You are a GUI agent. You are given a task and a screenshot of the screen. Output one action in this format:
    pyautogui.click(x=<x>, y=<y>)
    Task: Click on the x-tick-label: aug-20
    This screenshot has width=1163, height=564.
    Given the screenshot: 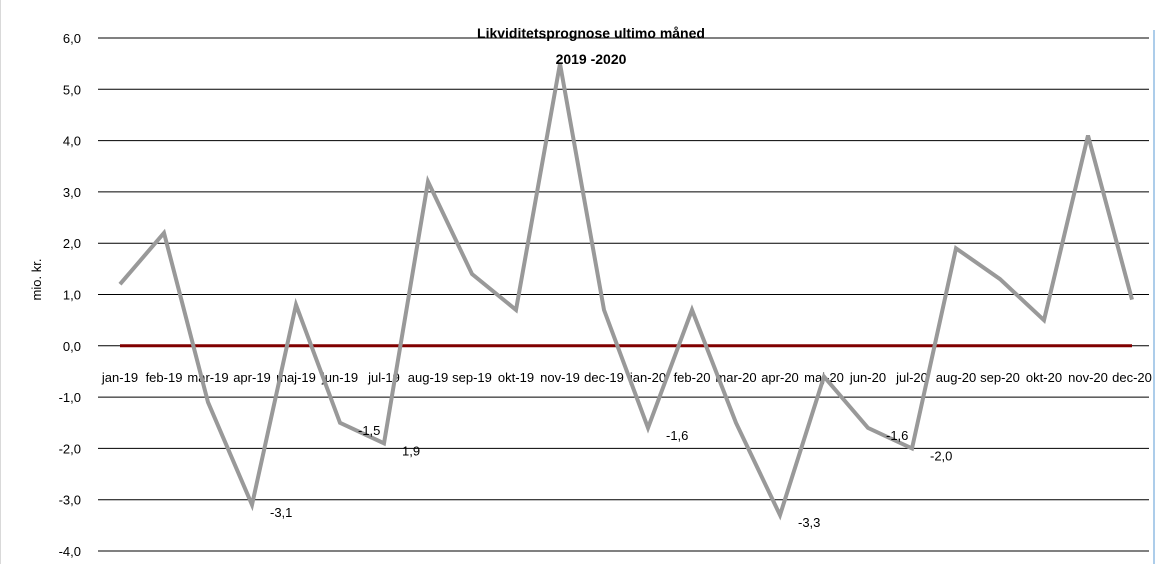 What is the action you would take?
    pyautogui.click(x=956, y=377)
    